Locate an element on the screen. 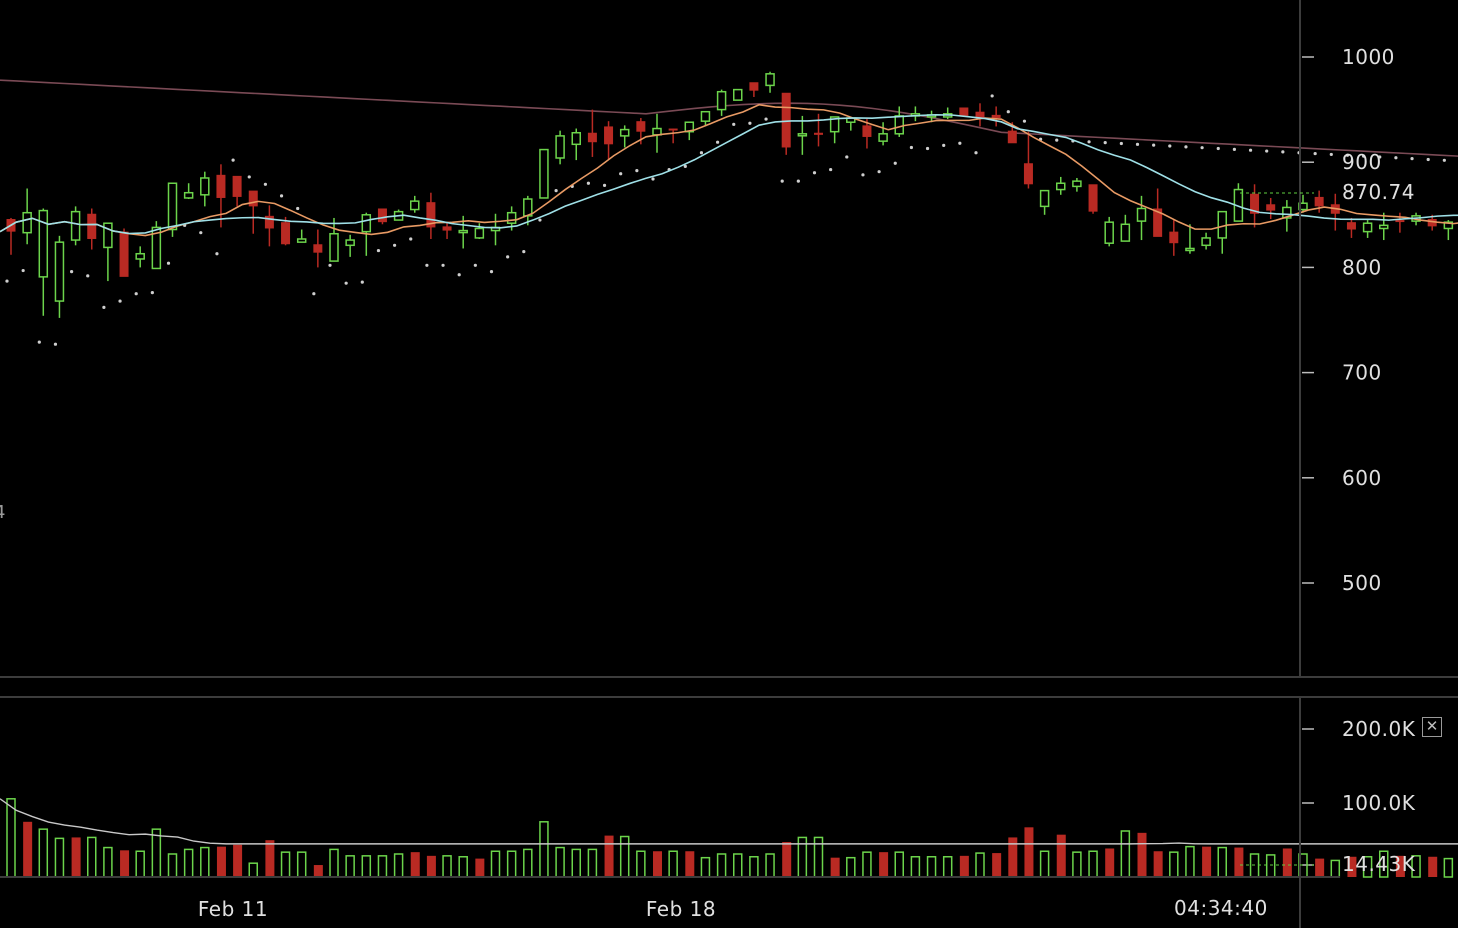 The height and width of the screenshot is (928, 1458). volume-bars is located at coordinates (730, 838).